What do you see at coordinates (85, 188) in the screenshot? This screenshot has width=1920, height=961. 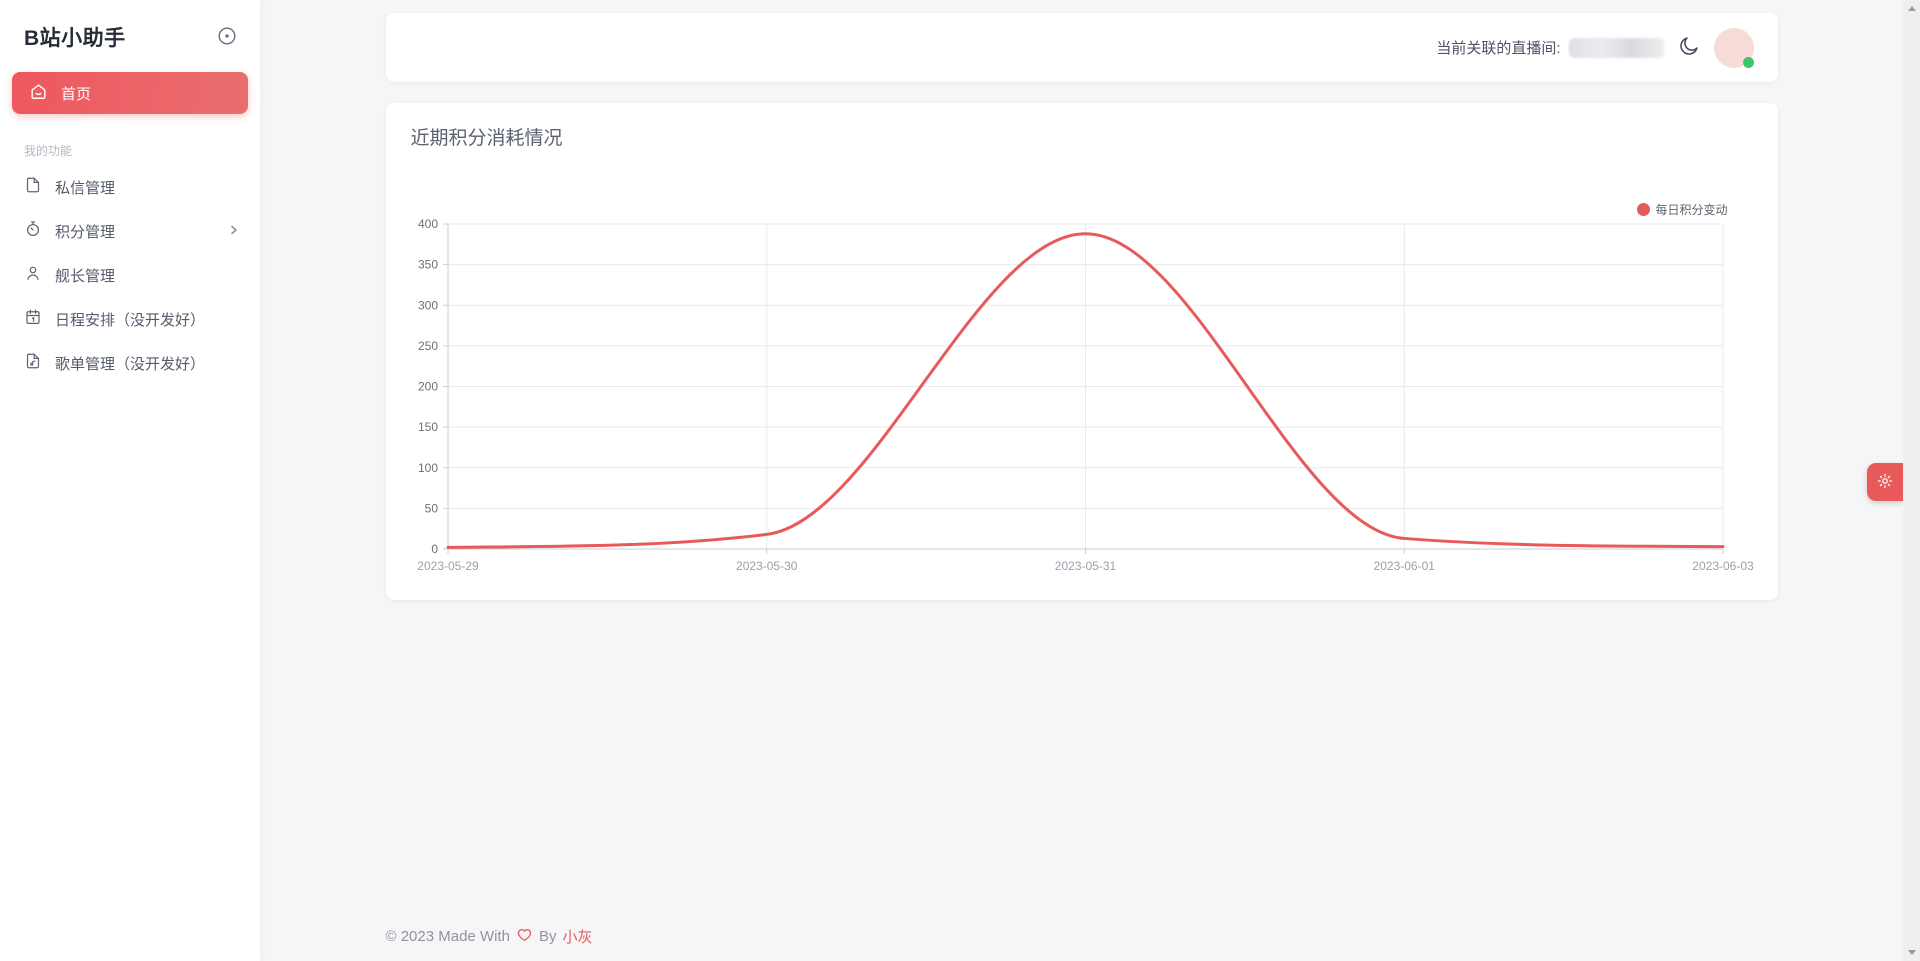 I see `sidebar-item-label: 私信管理` at bounding box center [85, 188].